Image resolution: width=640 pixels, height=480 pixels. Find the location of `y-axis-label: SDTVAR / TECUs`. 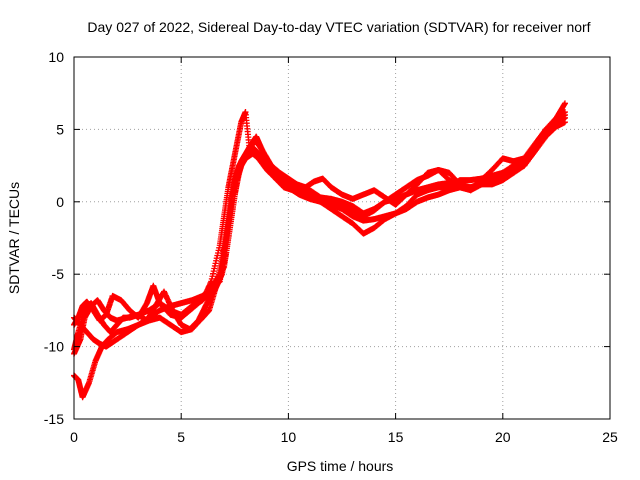

y-axis-label: SDTVAR / TECUs is located at coordinates (14, 238).